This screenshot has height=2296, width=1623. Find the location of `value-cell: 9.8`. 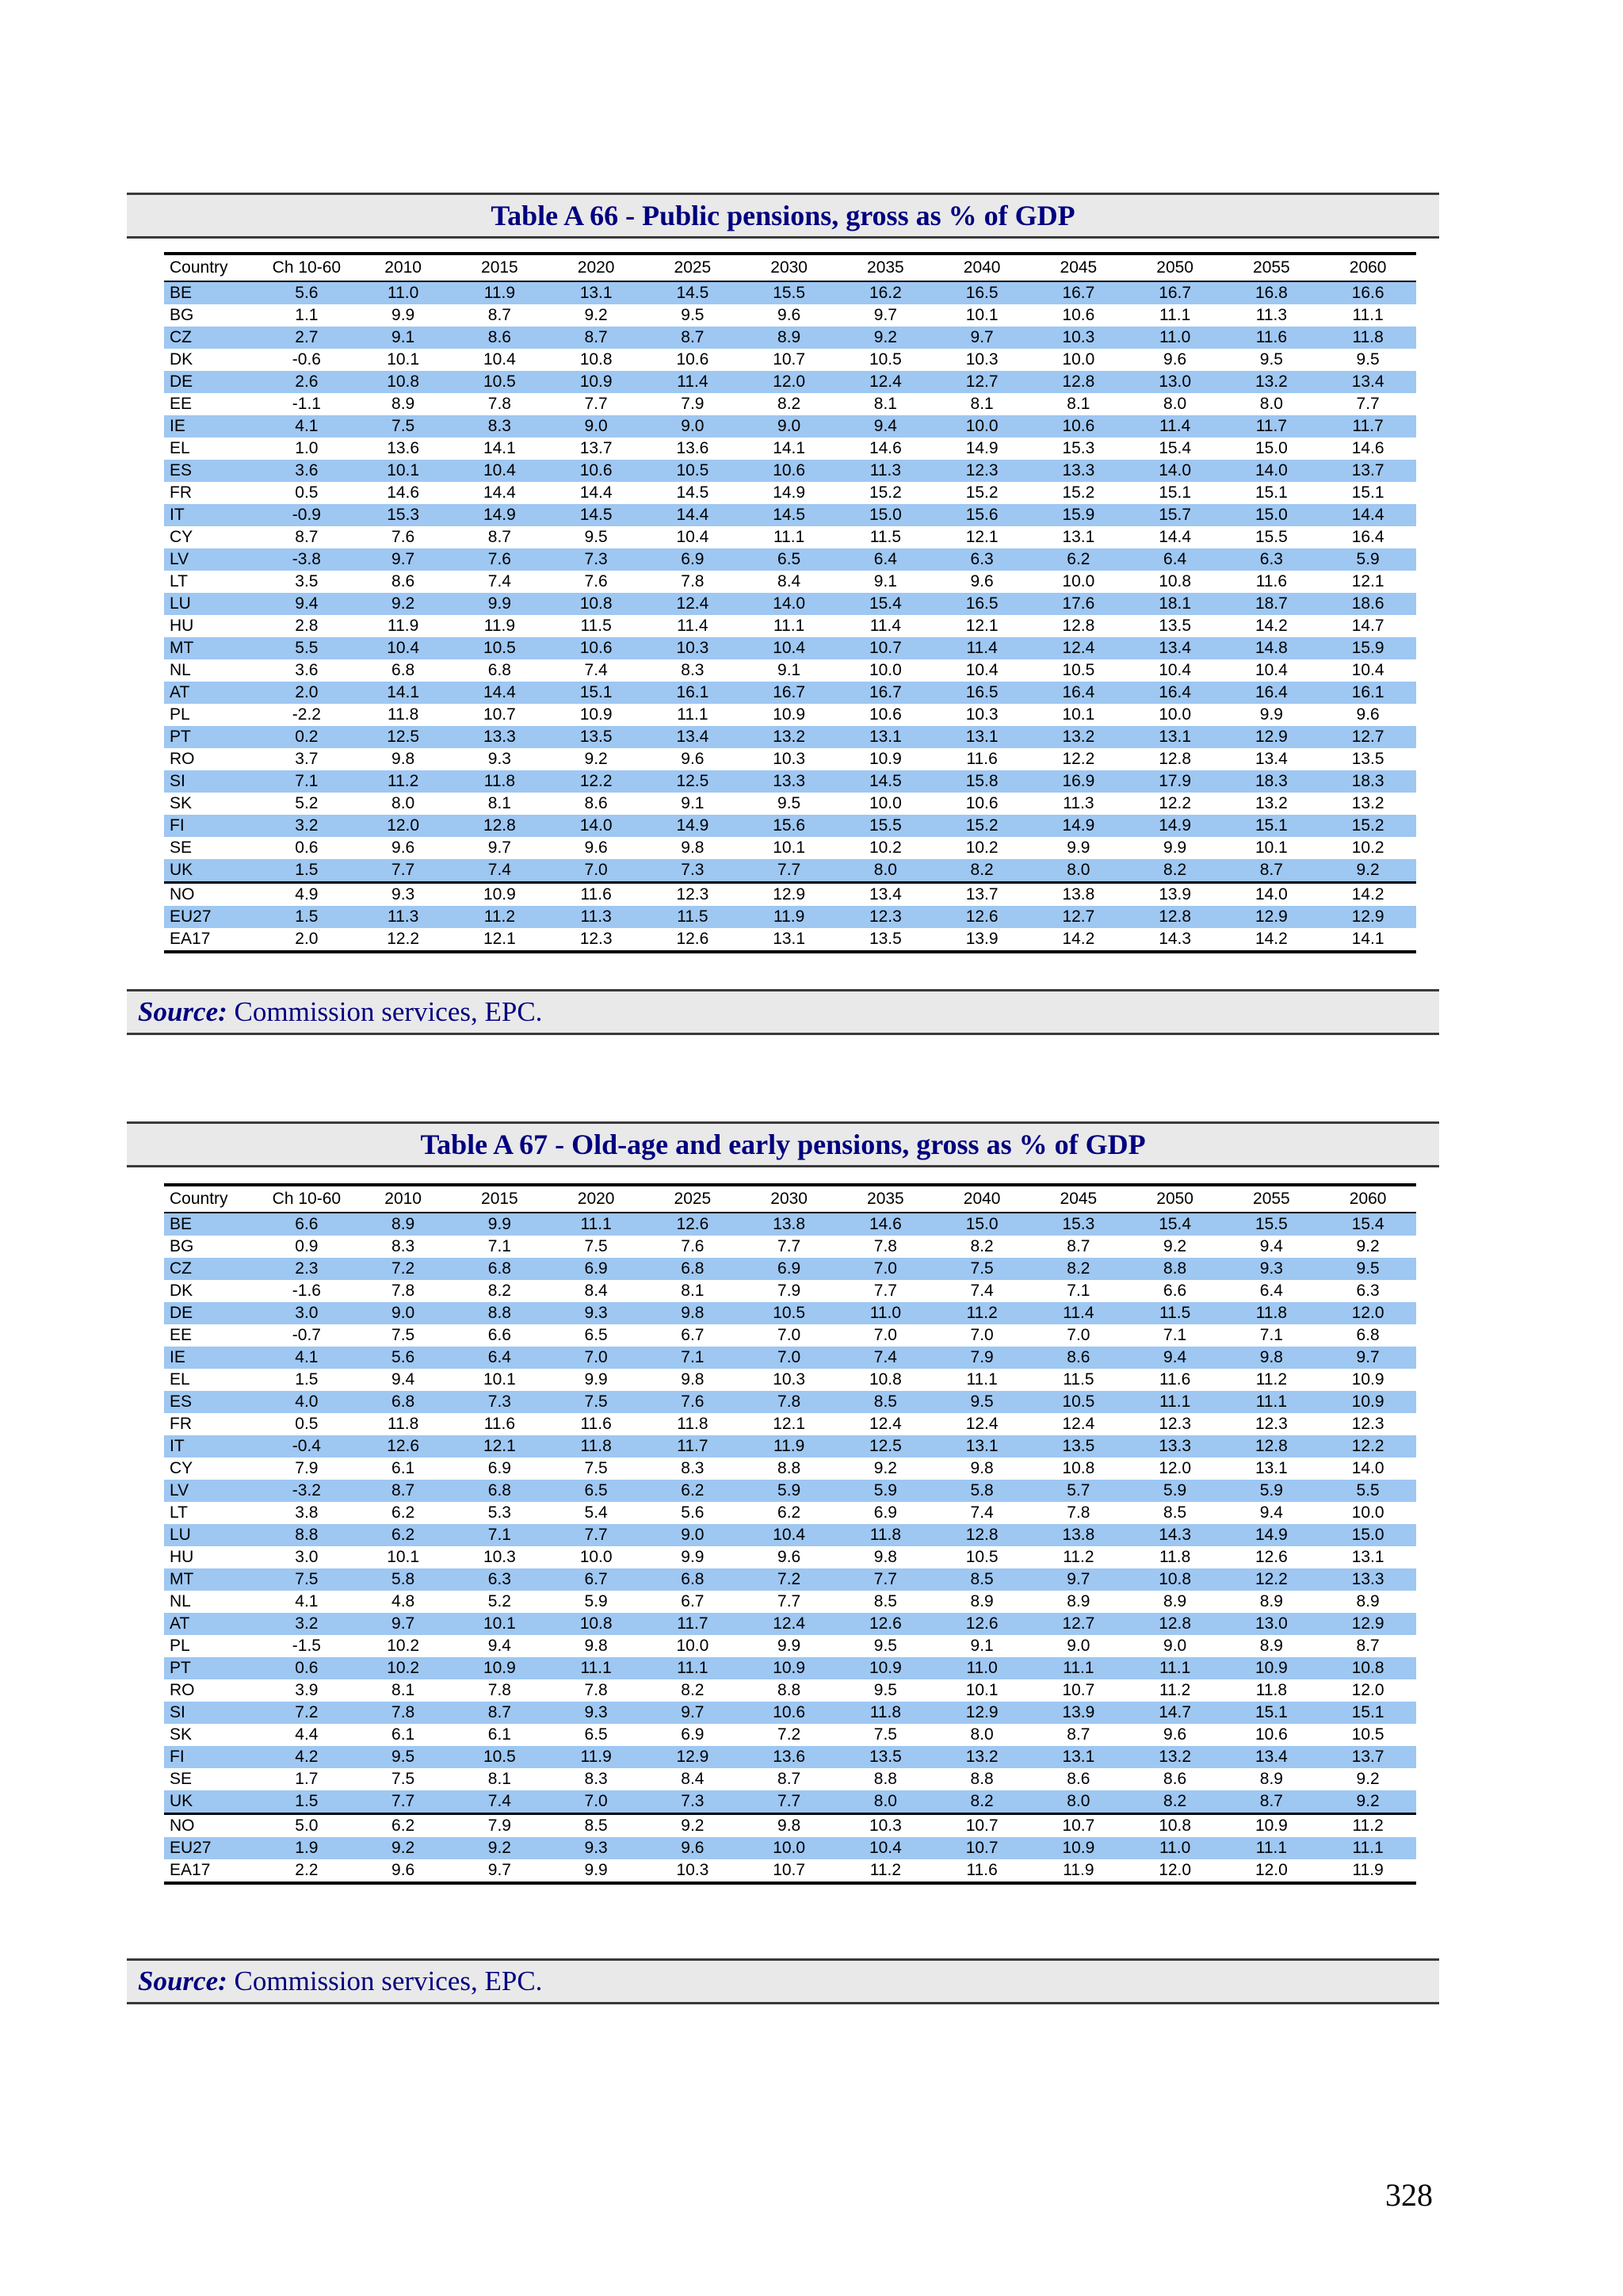

value-cell: 9.8 is located at coordinates (1271, 1357).